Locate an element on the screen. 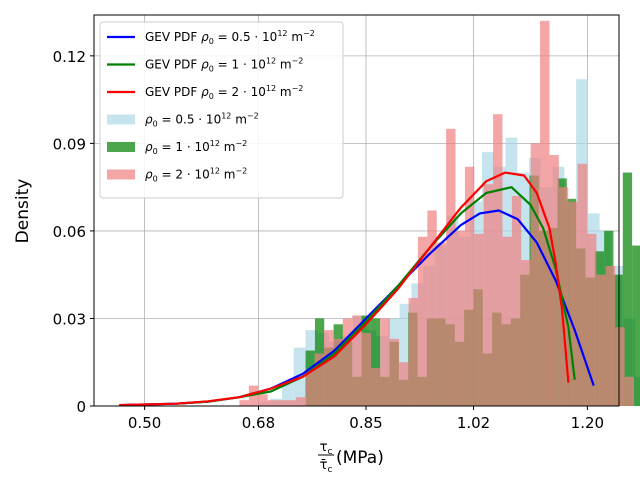  legend-value: 1 · 10 is located at coordinates (192, 147).